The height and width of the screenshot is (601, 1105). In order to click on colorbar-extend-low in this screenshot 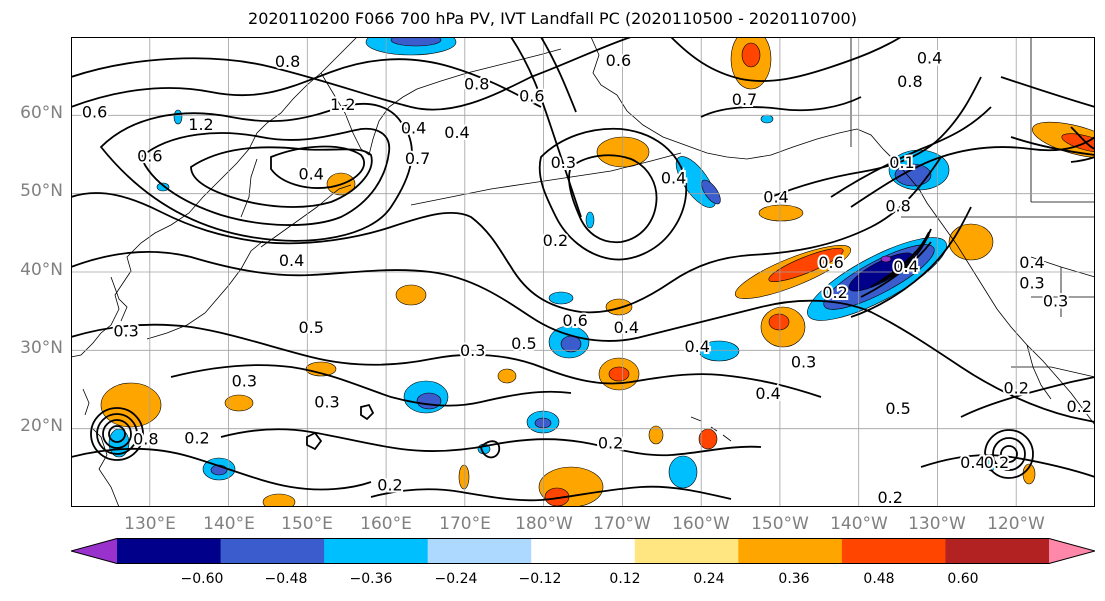, I will do `click(94, 551)`.